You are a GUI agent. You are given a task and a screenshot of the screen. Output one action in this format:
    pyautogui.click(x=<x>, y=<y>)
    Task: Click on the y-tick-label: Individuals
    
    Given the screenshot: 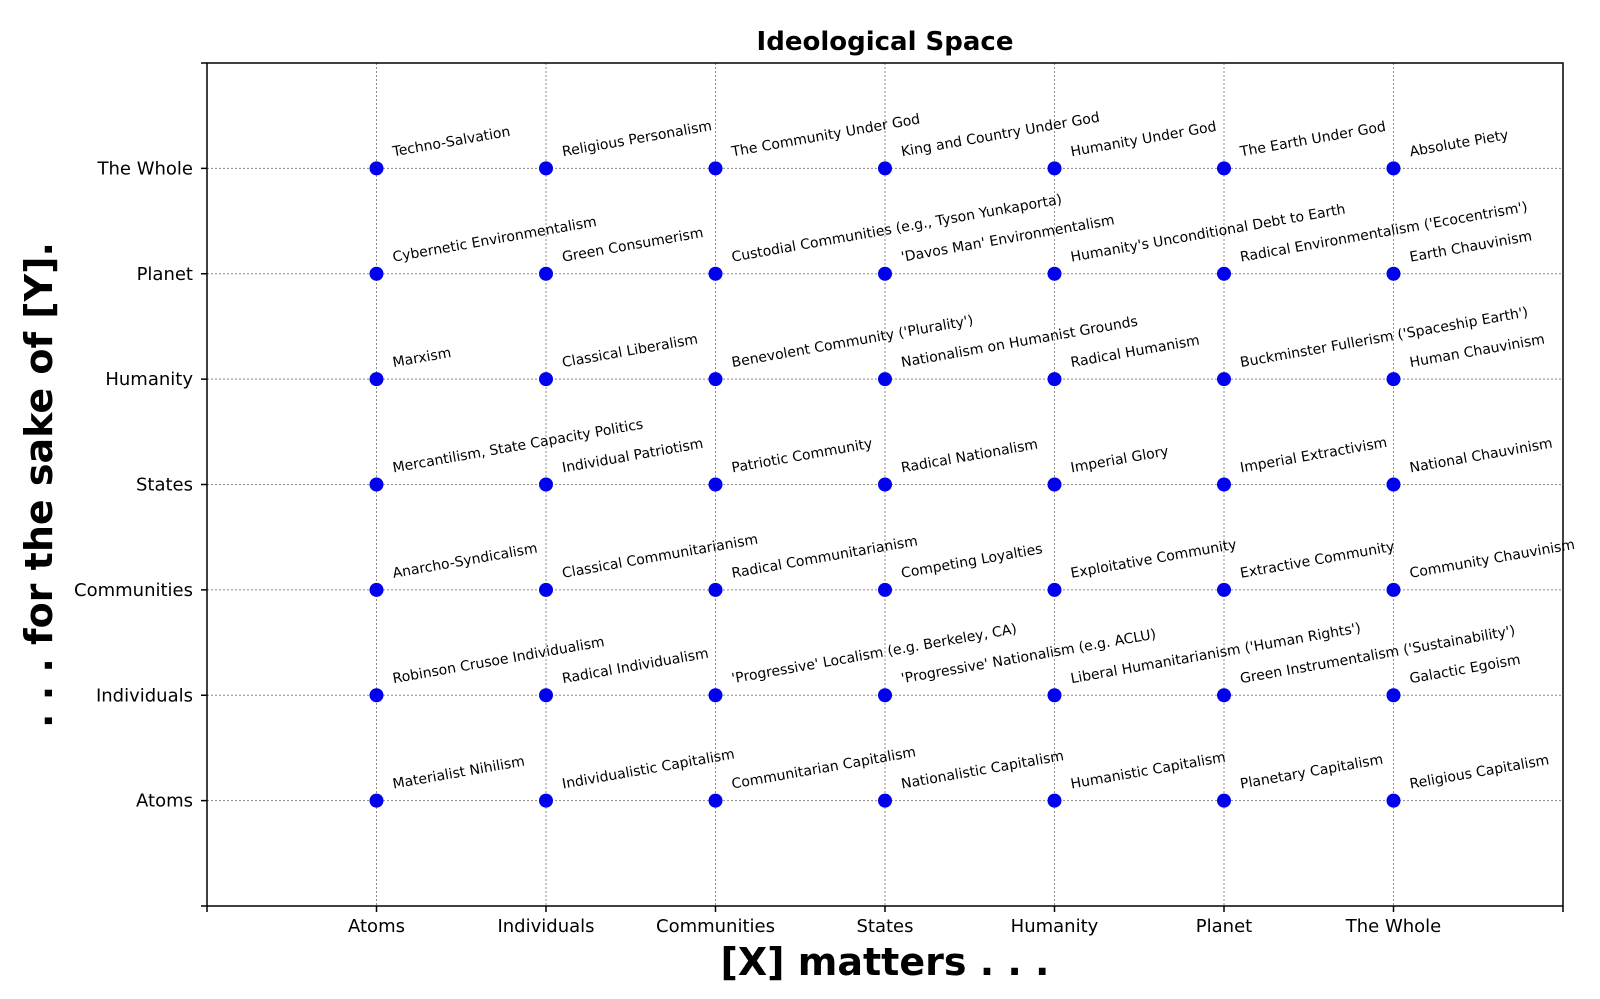 What is the action you would take?
    pyautogui.click(x=144, y=695)
    